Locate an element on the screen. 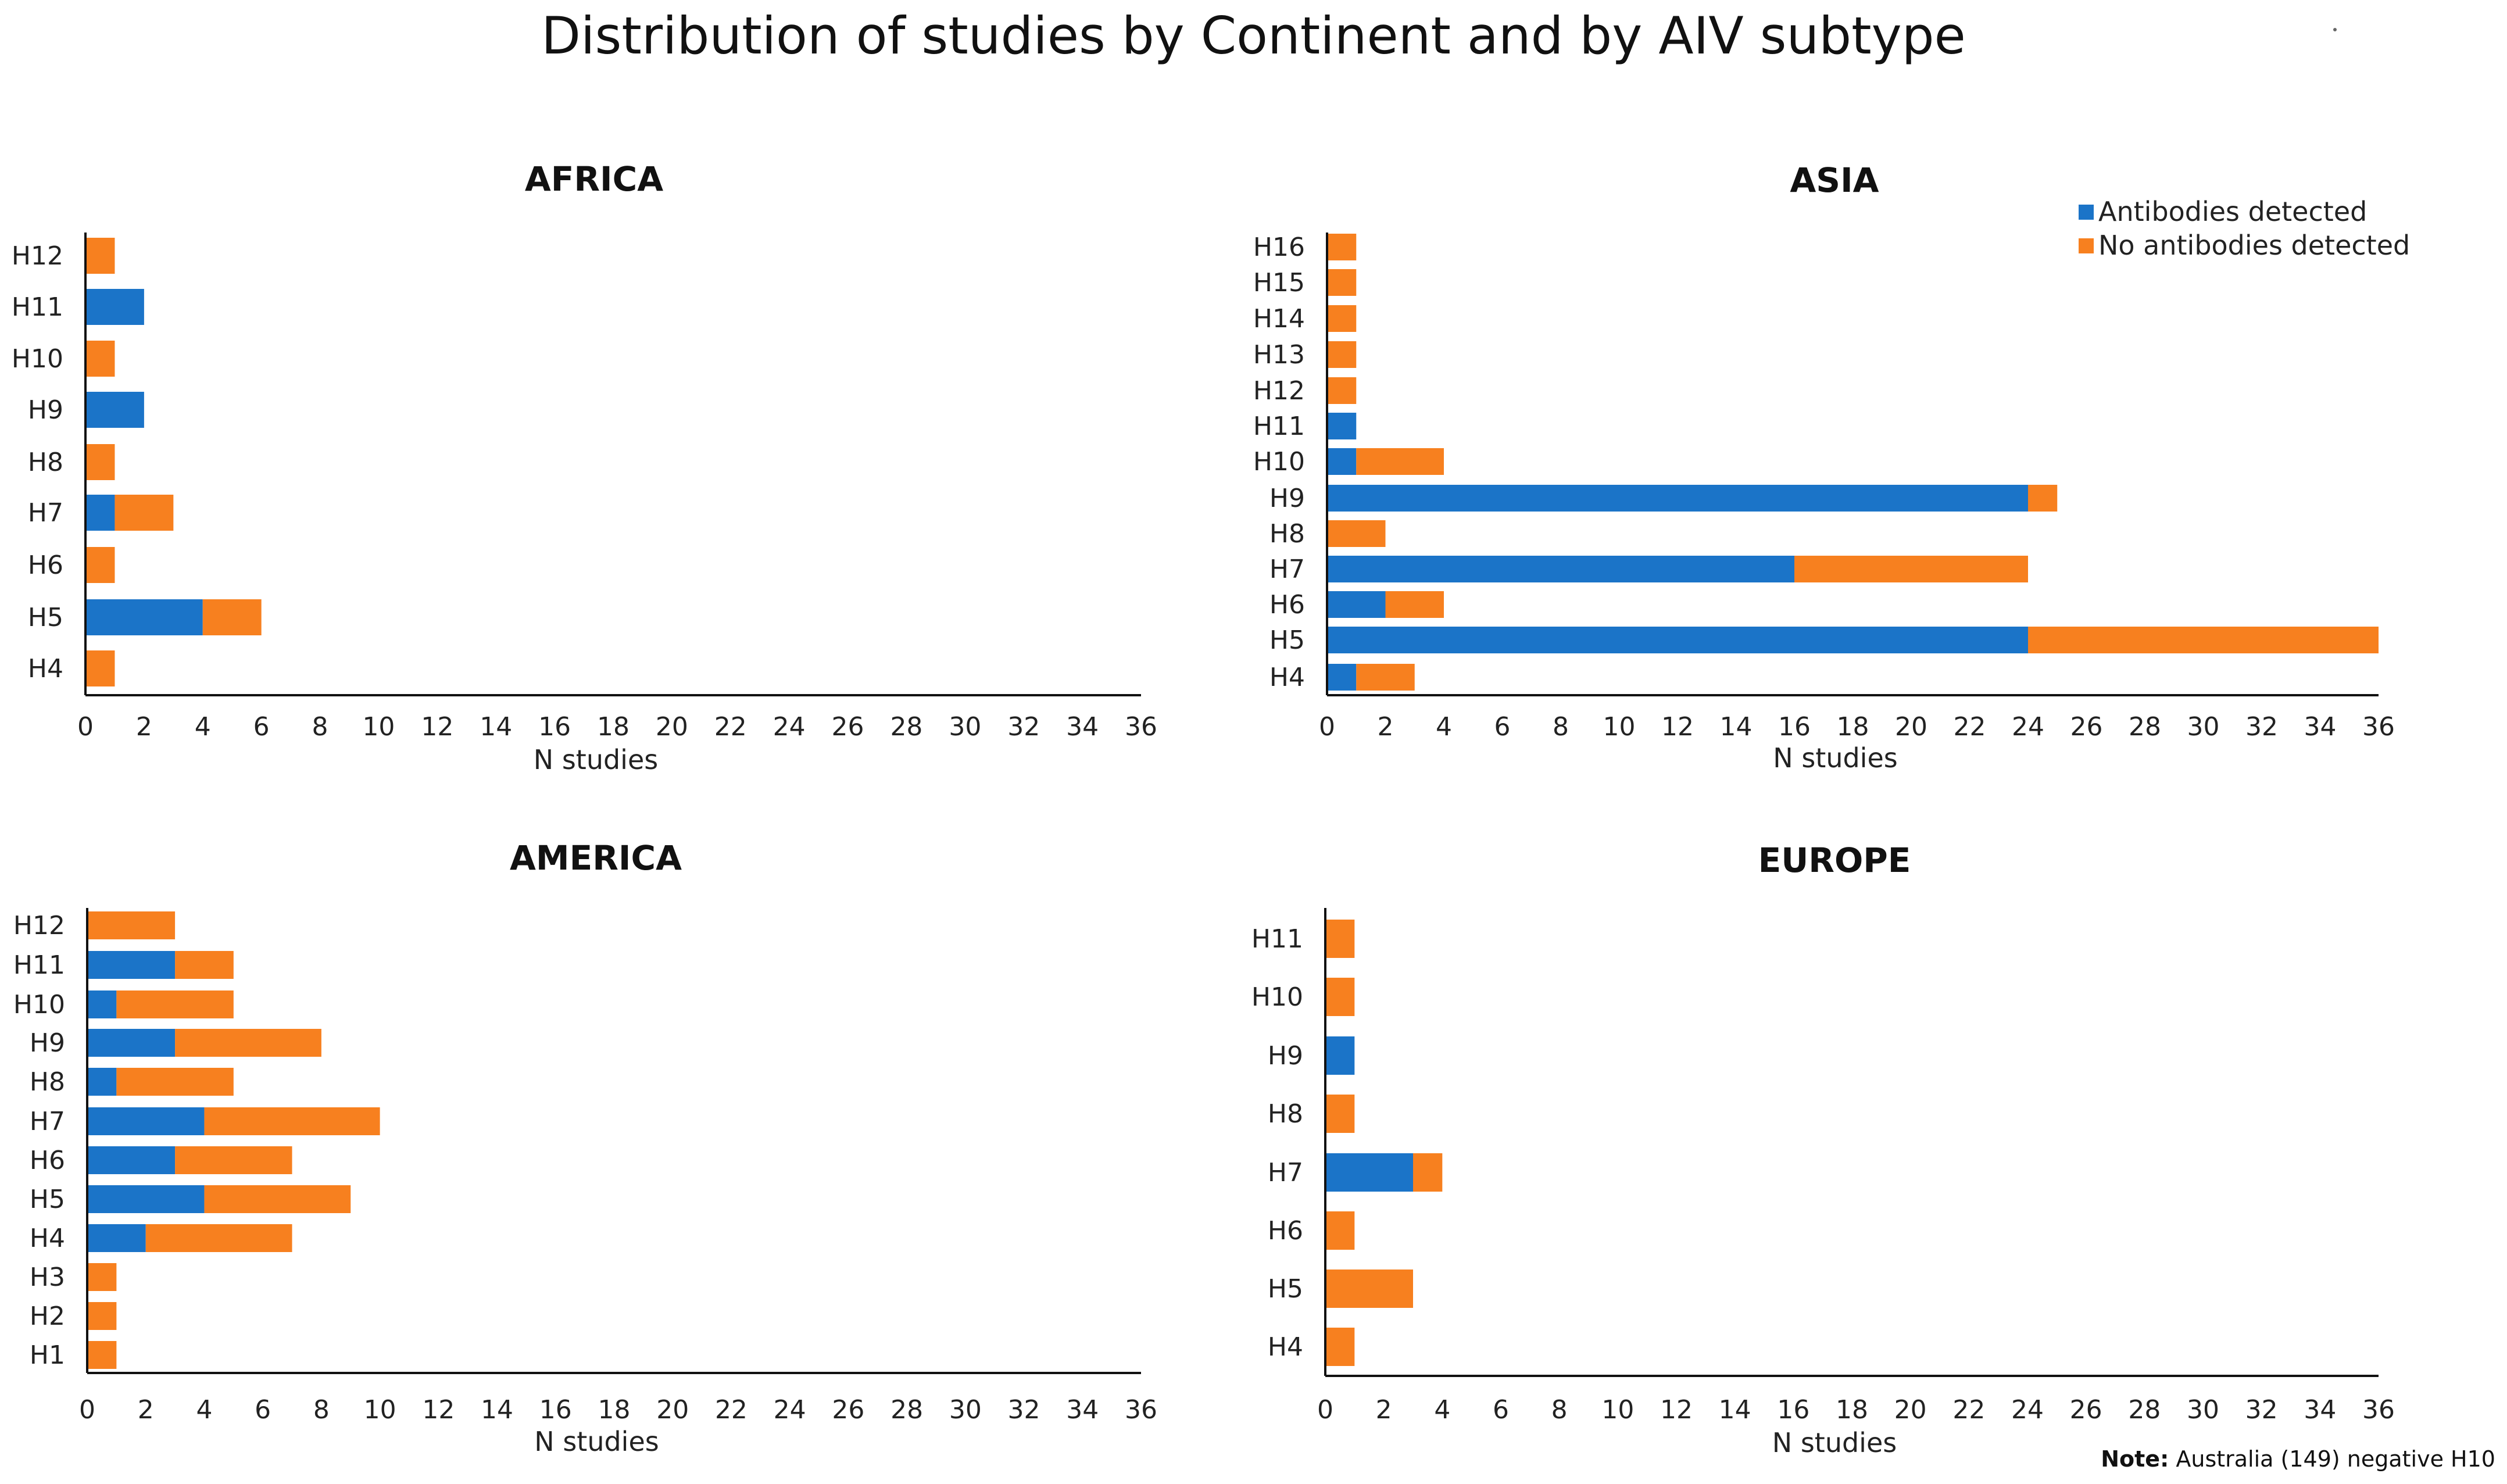 The image size is (2507, 1484). asia-category-label: H11 is located at coordinates (1279, 426).